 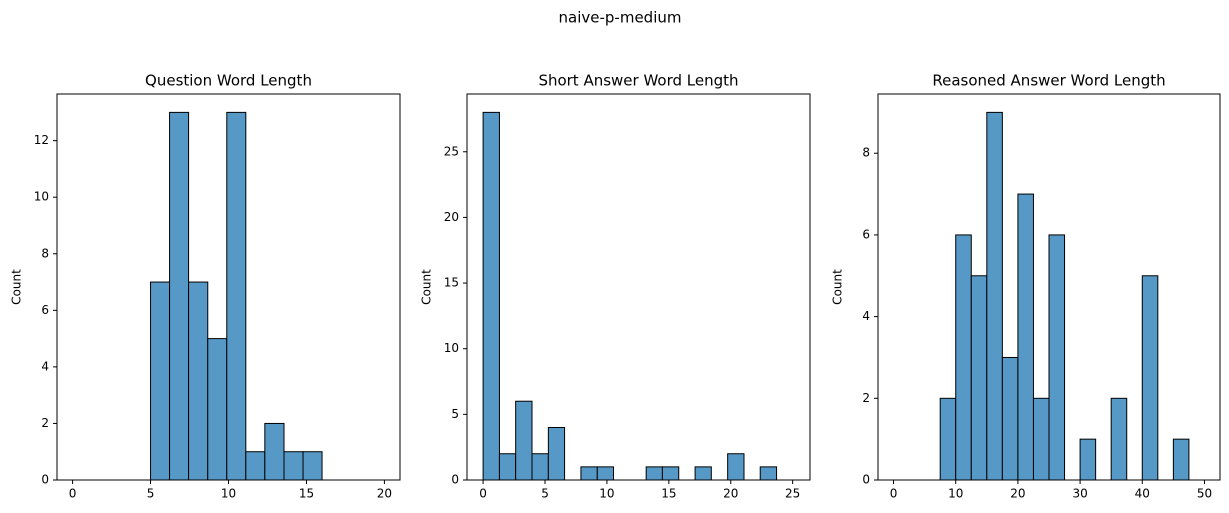 I want to click on x-tick-label: 25, so click(x=792, y=494).